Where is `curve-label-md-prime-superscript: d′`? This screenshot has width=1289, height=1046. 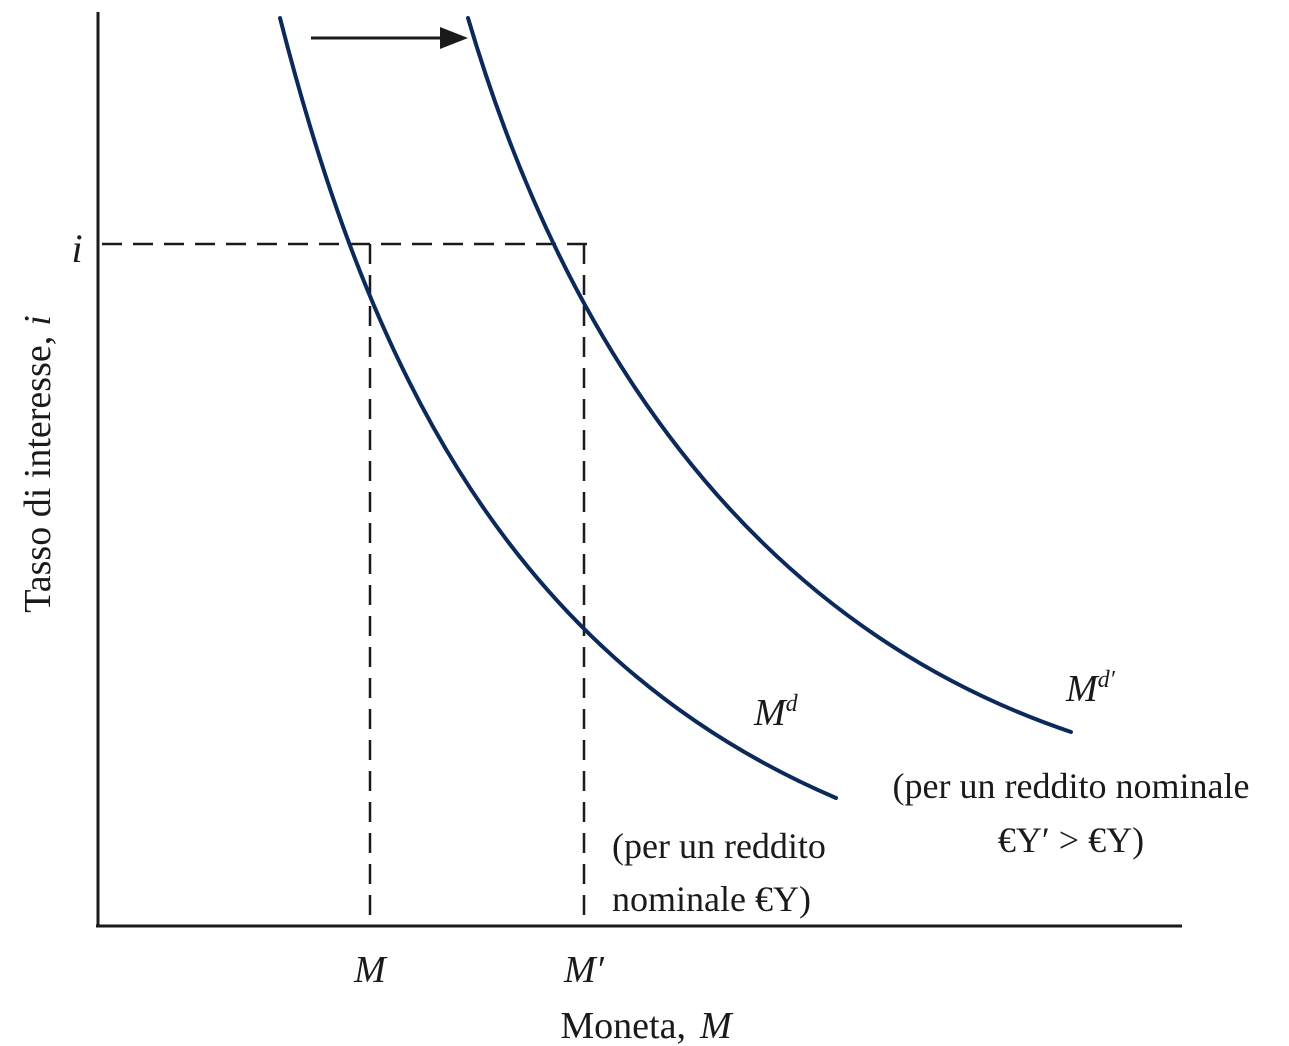
curve-label-md-prime-superscript: d′ is located at coordinates (1107, 680).